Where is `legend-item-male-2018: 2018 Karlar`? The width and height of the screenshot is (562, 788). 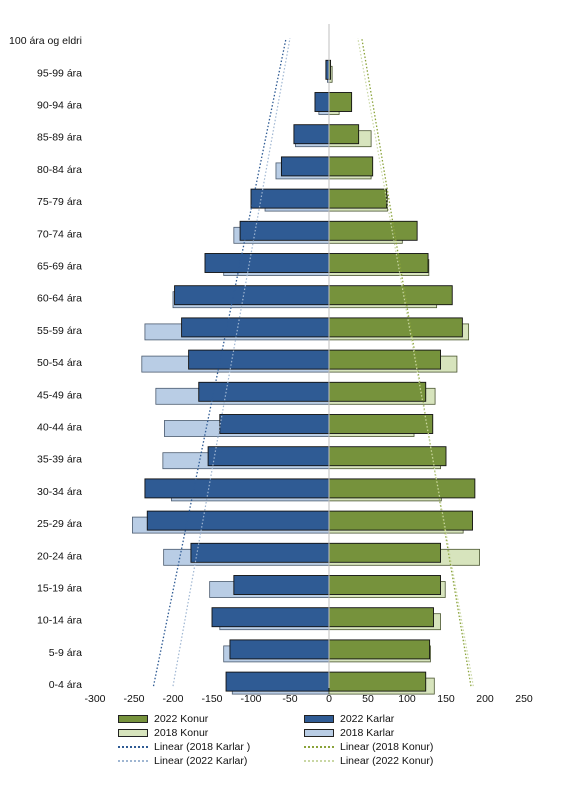
legend-item-male-2018: 2018 Karlar is located at coordinates (349, 733).